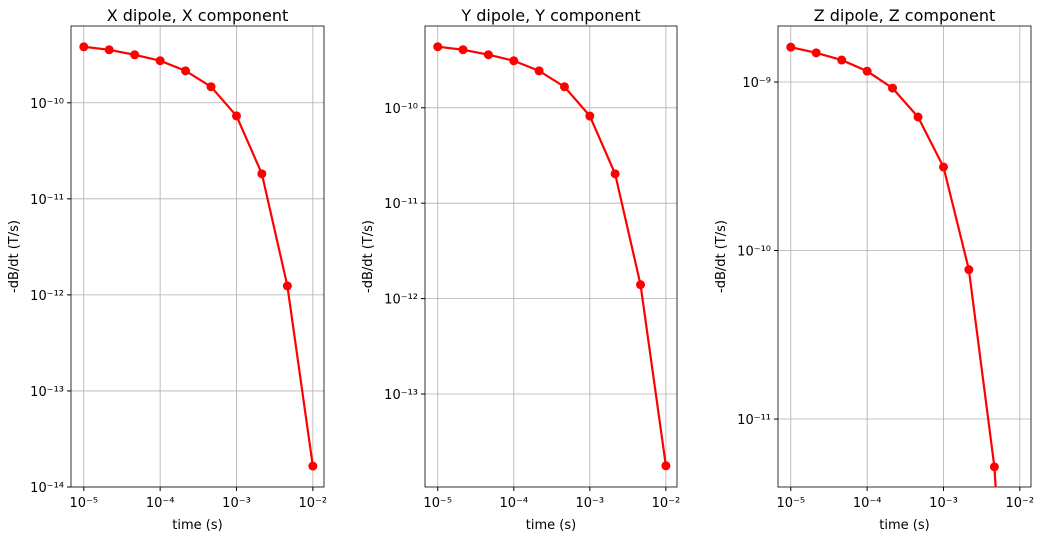 Image resolution: width=1042 pixels, height=538 pixels. What do you see at coordinates (756, 83) in the screenshot?
I see `y-tick-label: 10⁻⁹` at bounding box center [756, 83].